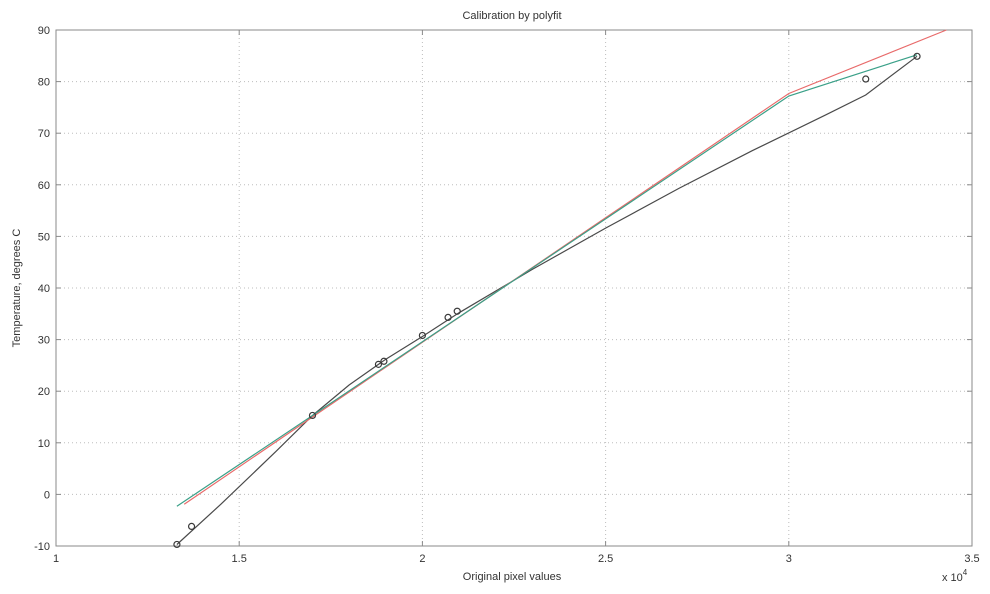  What do you see at coordinates (44, 83) in the screenshot?
I see `y-tick-label: 80` at bounding box center [44, 83].